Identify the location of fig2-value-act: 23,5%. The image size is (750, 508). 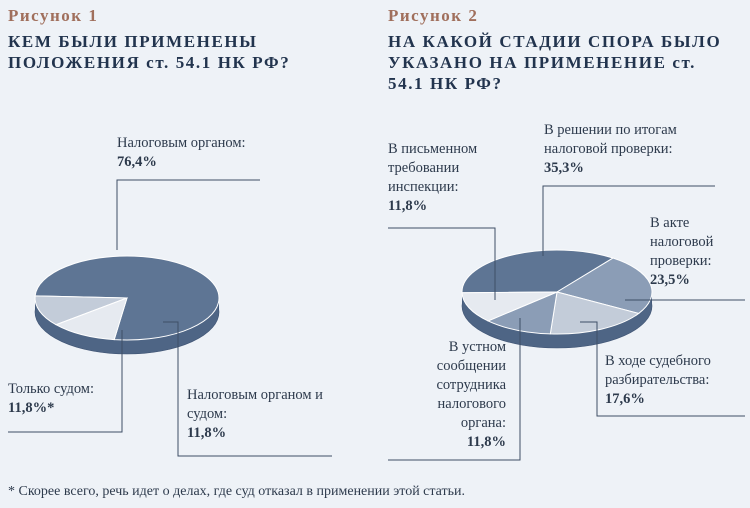
(670, 280).